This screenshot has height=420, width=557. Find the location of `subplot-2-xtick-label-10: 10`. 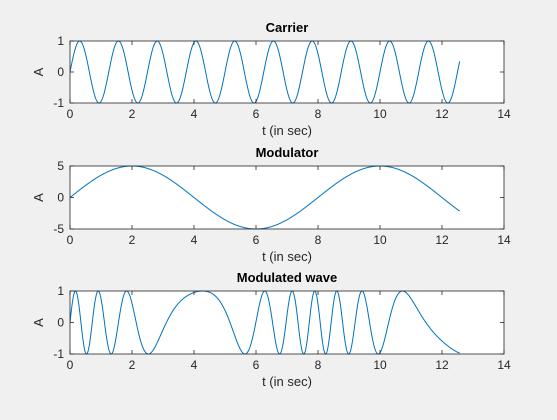

subplot-2-xtick-label-10: 10 is located at coordinates (380, 240).